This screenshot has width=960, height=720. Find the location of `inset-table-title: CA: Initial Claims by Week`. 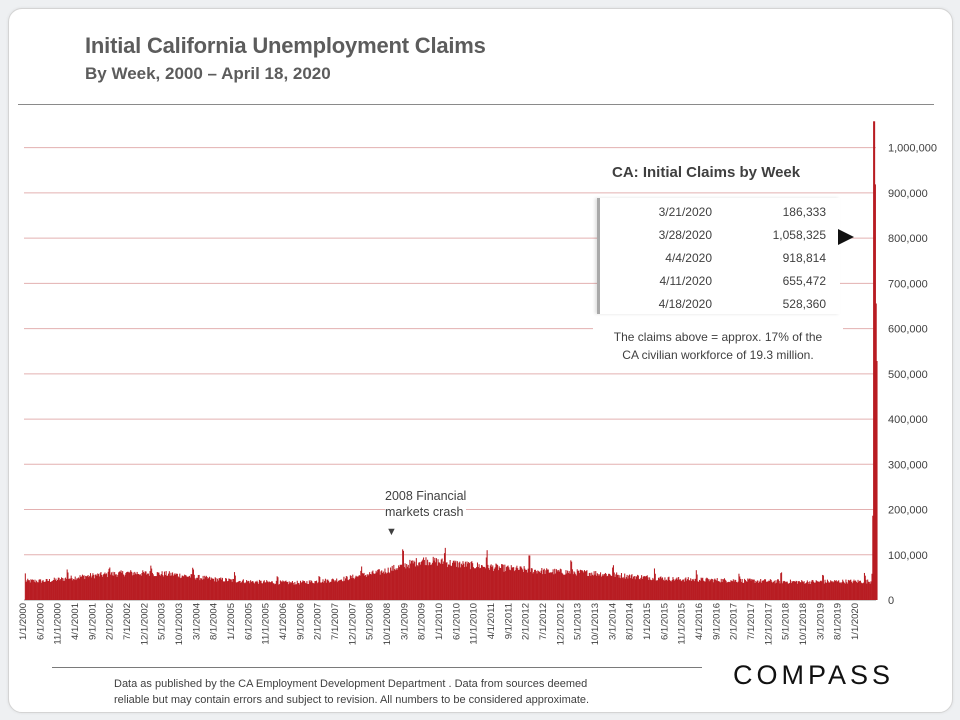

inset-table-title: CA: Initial Claims by Week is located at coordinates (706, 172).